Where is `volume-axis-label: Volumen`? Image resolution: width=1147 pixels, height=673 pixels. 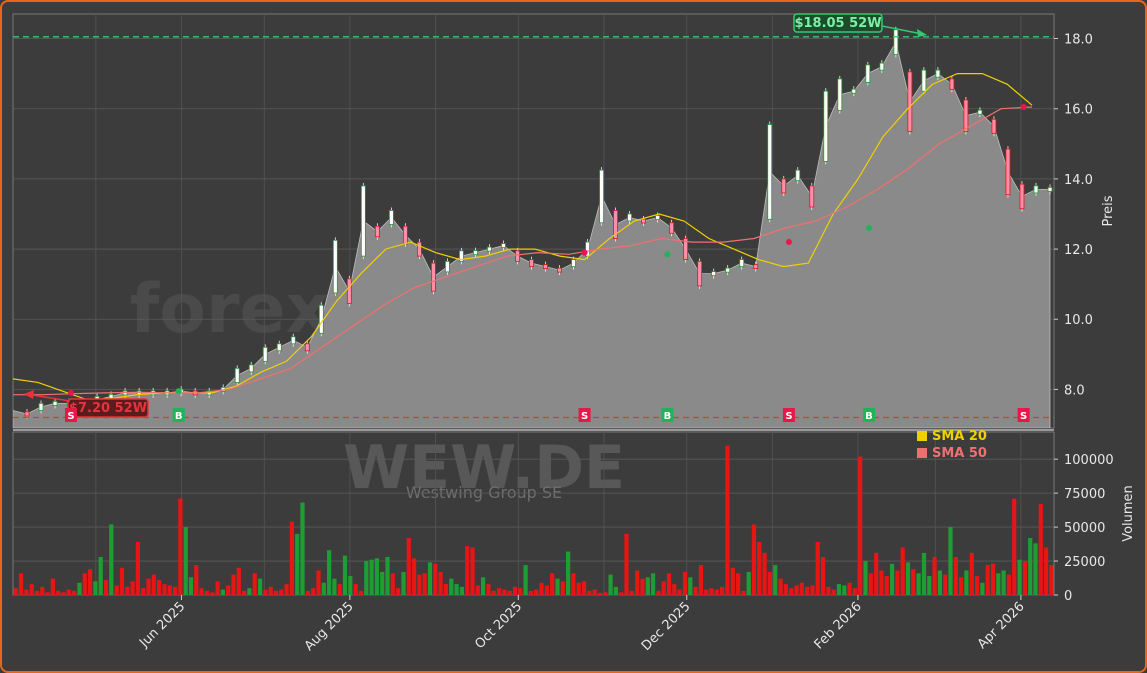 volume-axis-label: Volumen is located at coordinates (1128, 513).